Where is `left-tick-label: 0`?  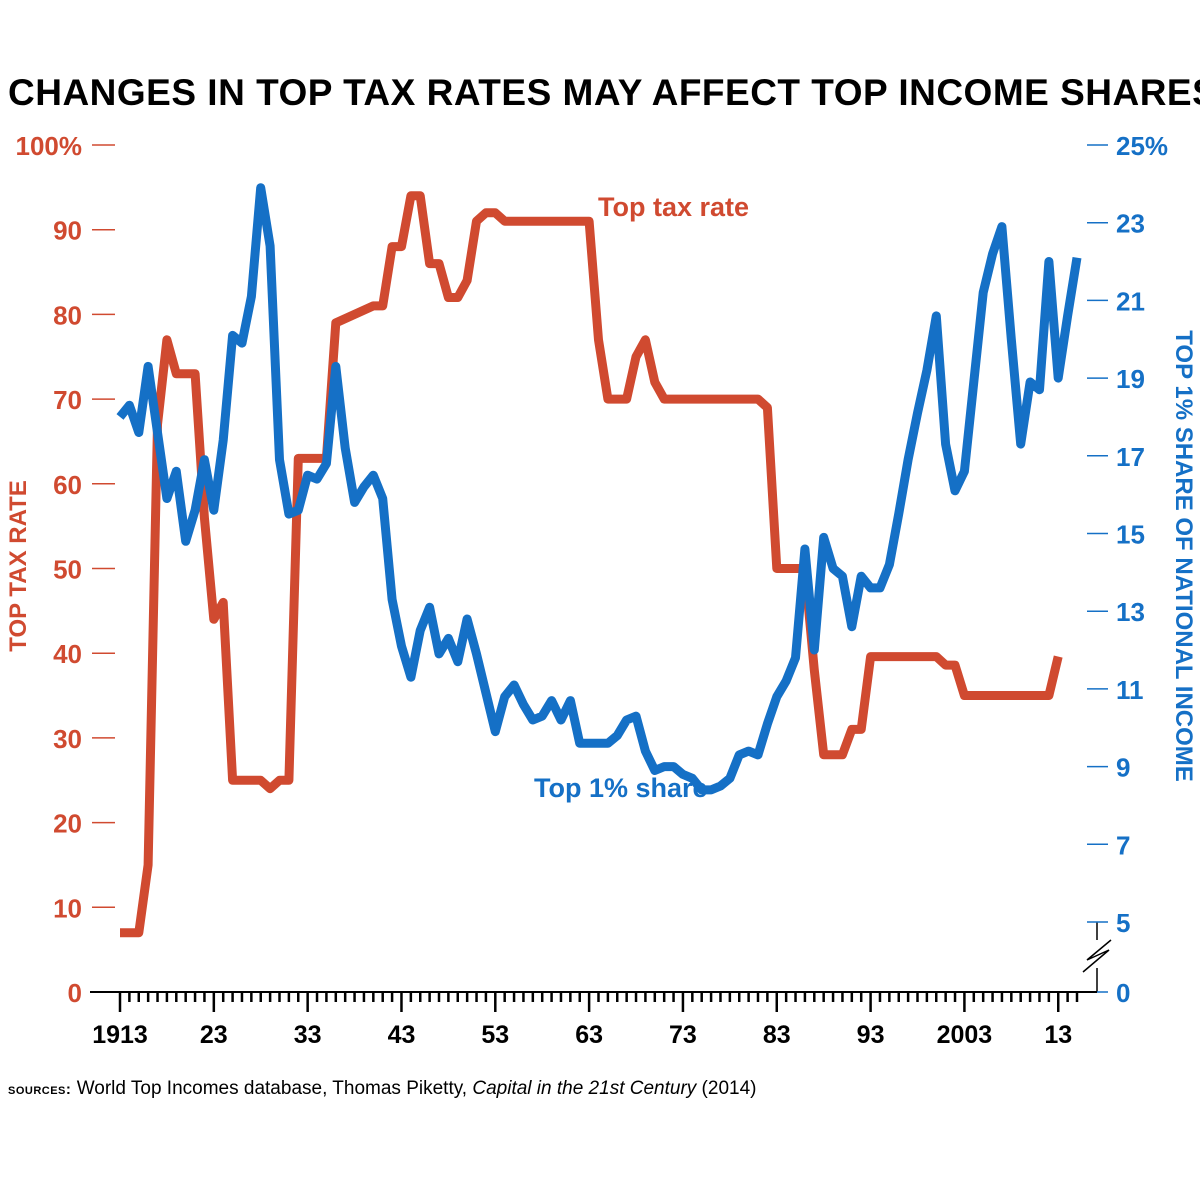
left-tick-label: 0 is located at coordinates (75, 993).